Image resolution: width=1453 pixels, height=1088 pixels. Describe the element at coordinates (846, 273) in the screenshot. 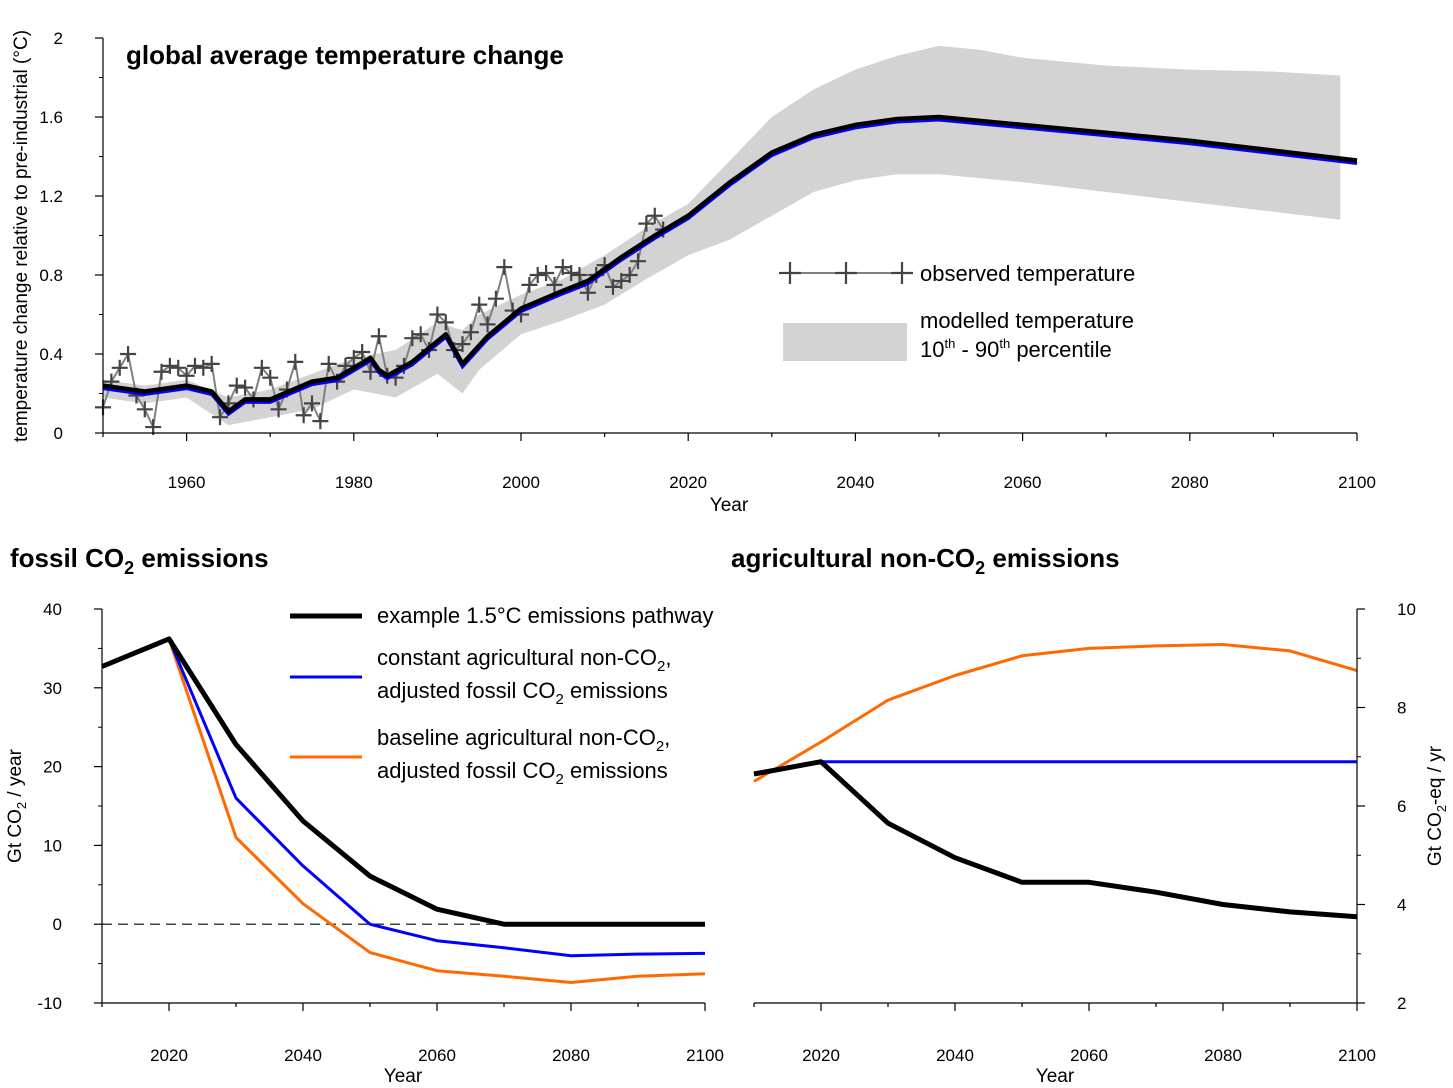

I see `legend-observed-markers` at that location.